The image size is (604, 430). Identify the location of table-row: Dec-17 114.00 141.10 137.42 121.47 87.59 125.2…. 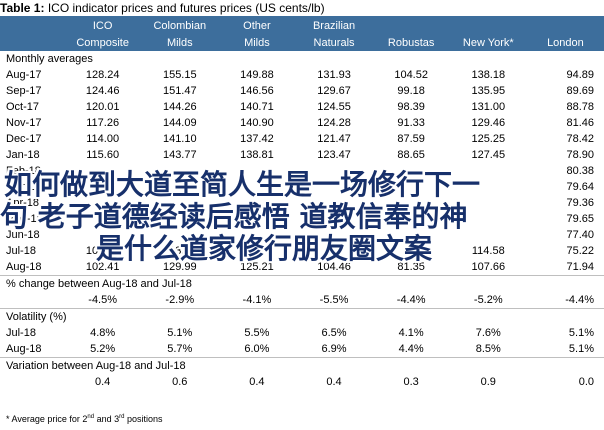
(302, 139).